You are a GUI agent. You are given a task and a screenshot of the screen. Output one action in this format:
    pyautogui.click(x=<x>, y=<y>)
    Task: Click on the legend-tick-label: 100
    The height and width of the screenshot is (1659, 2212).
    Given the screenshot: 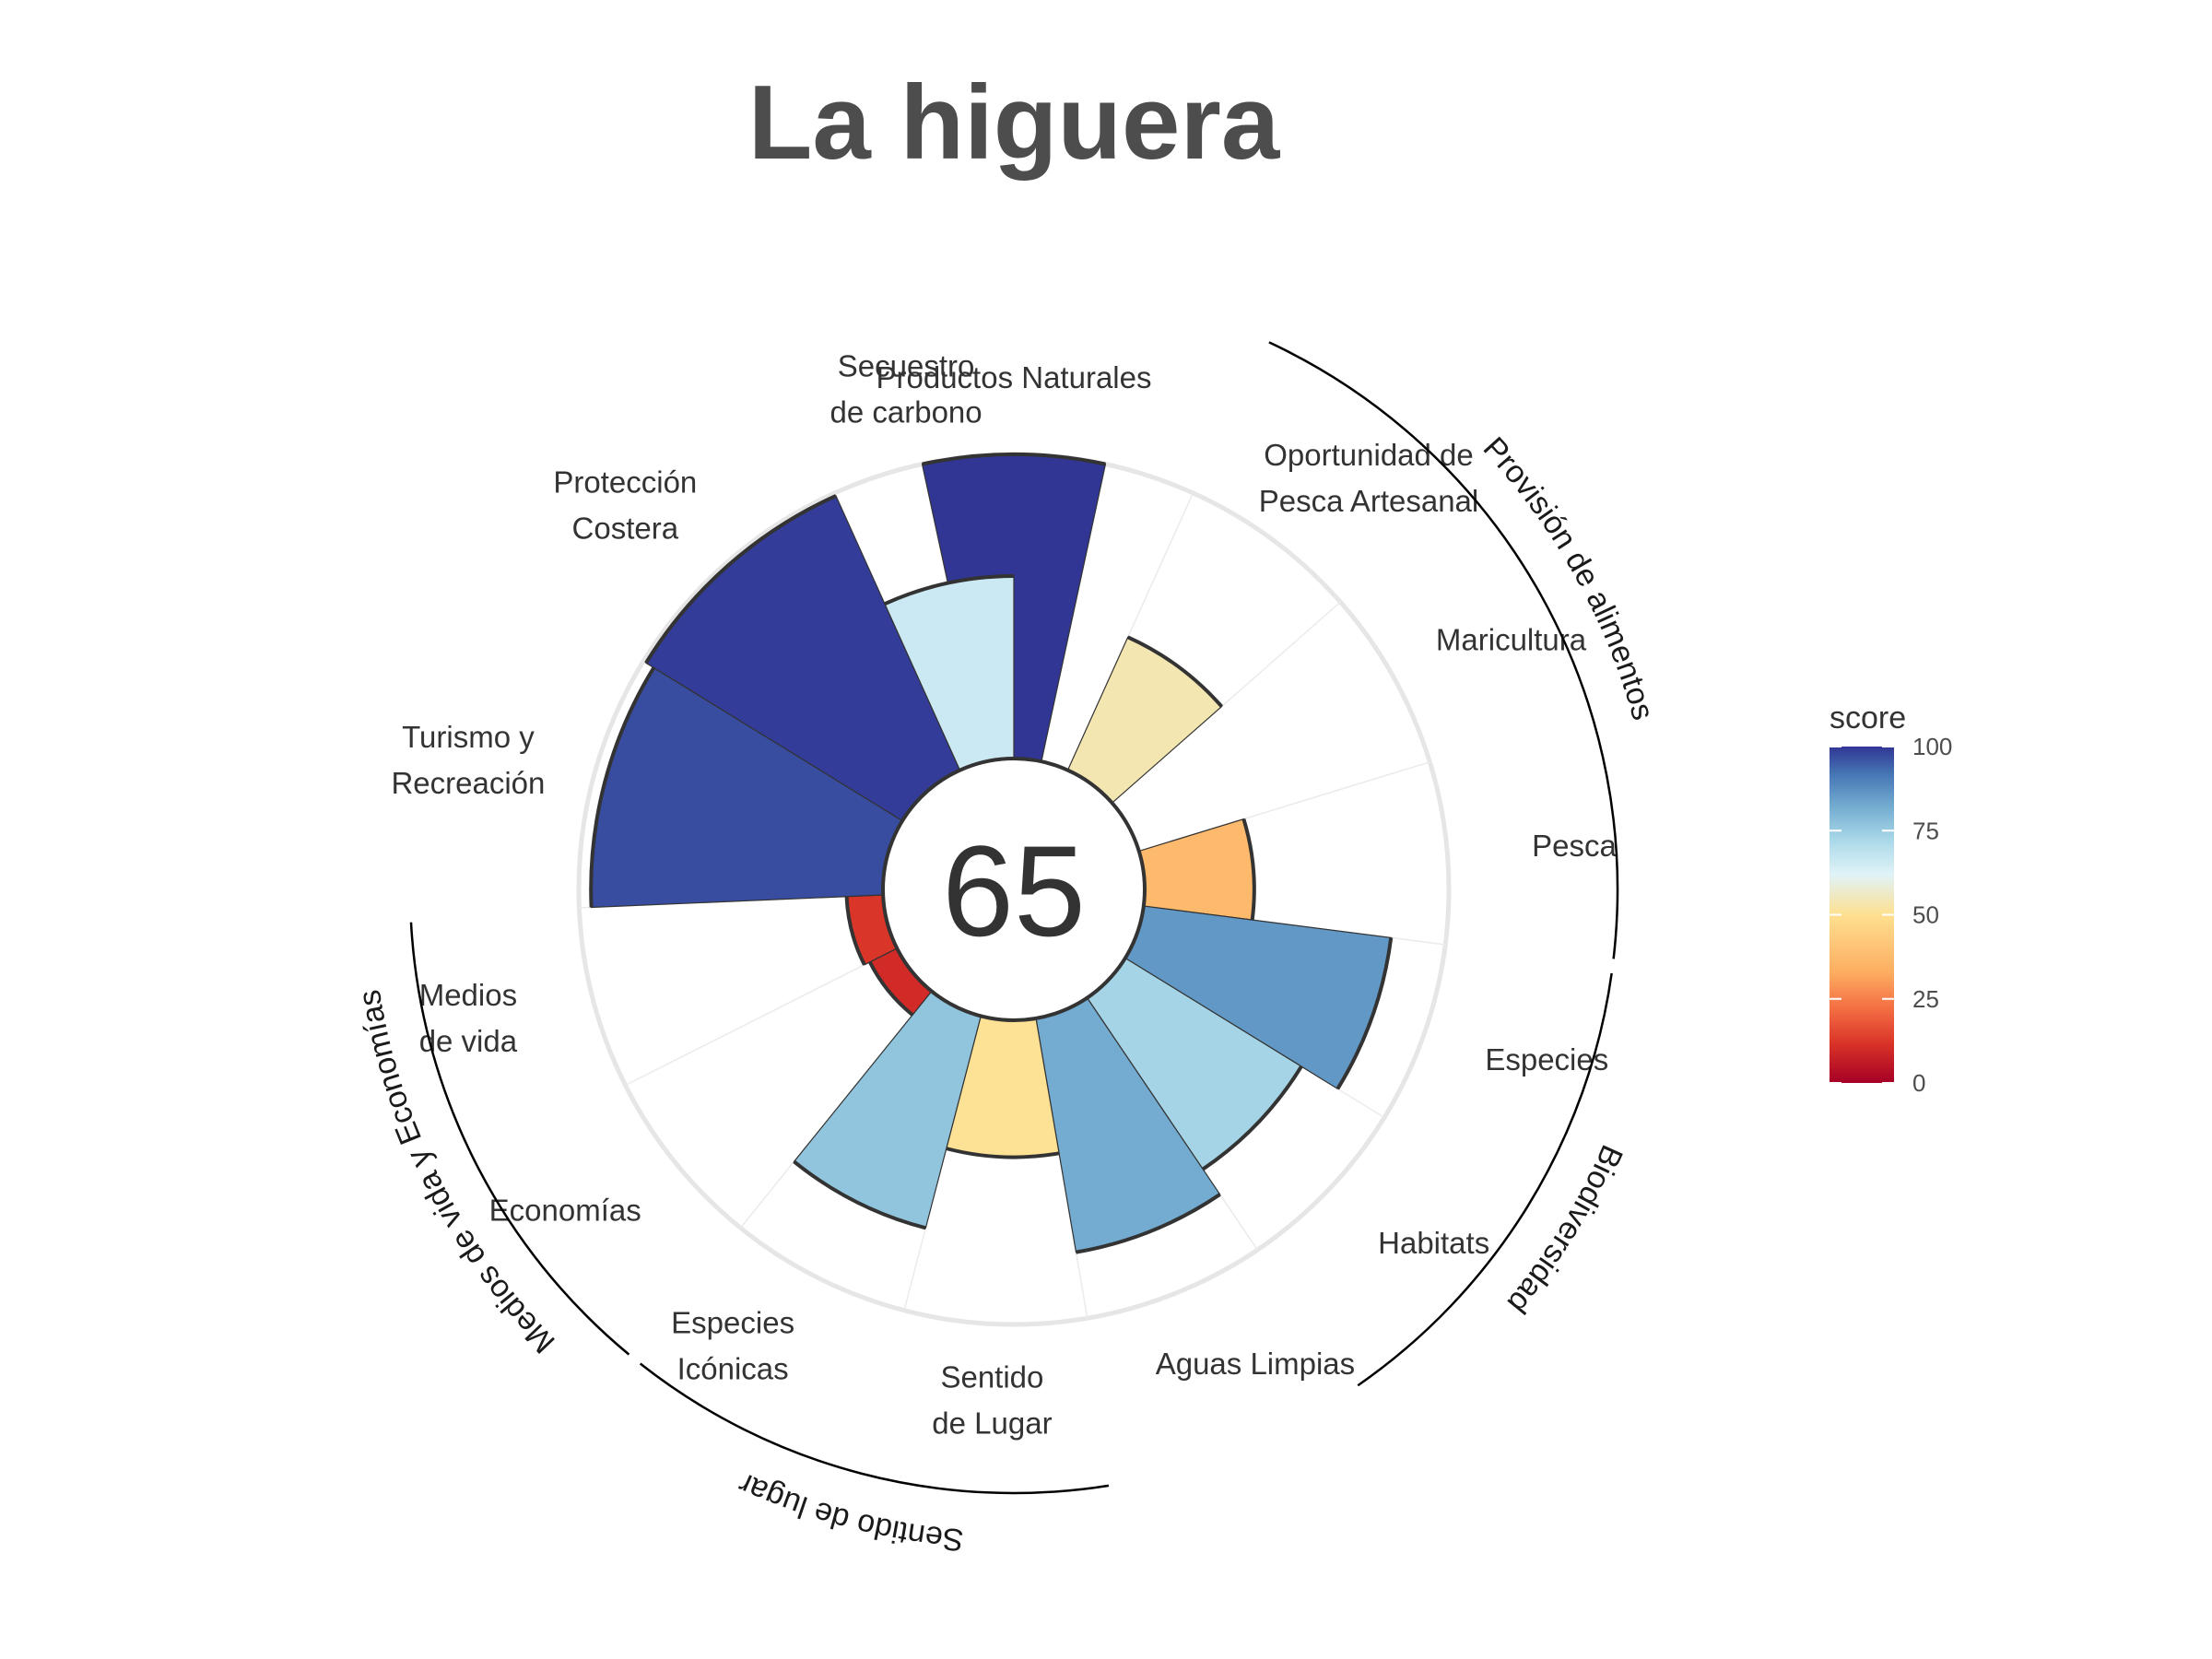 What is the action you would take?
    pyautogui.click(x=1932, y=746)
    